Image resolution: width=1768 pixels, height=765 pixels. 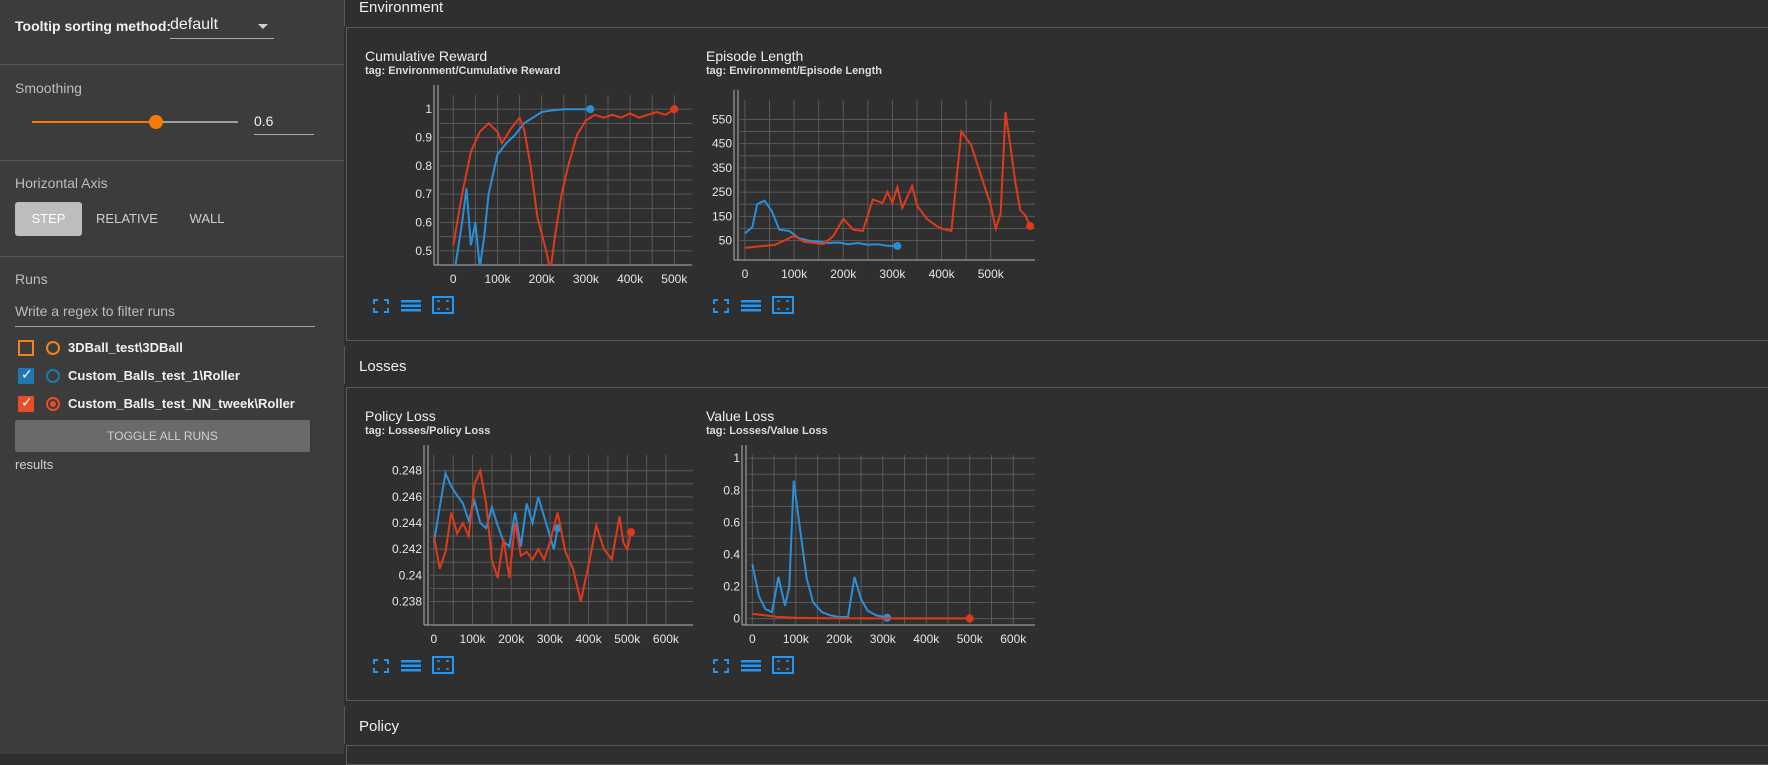 What do you see at coordinates (767, 431) in the screenshot?
I see `chart-tag: tag: Losses/Value Loss` at bounding box center [767, 431].